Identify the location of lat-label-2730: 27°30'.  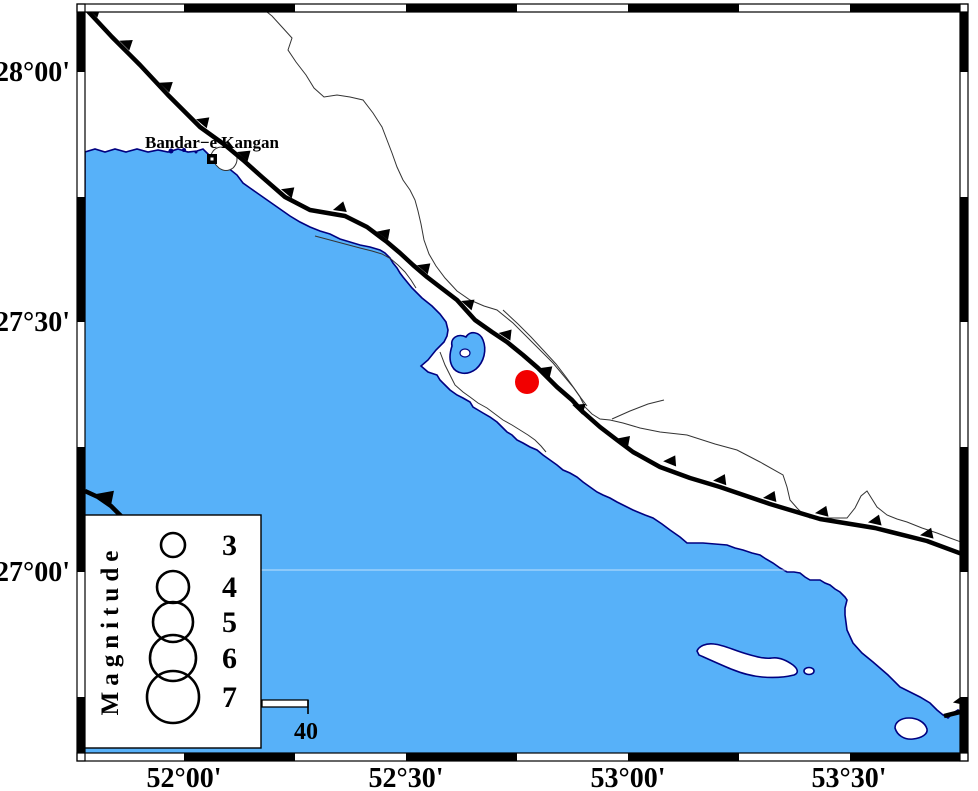
(35, 322).